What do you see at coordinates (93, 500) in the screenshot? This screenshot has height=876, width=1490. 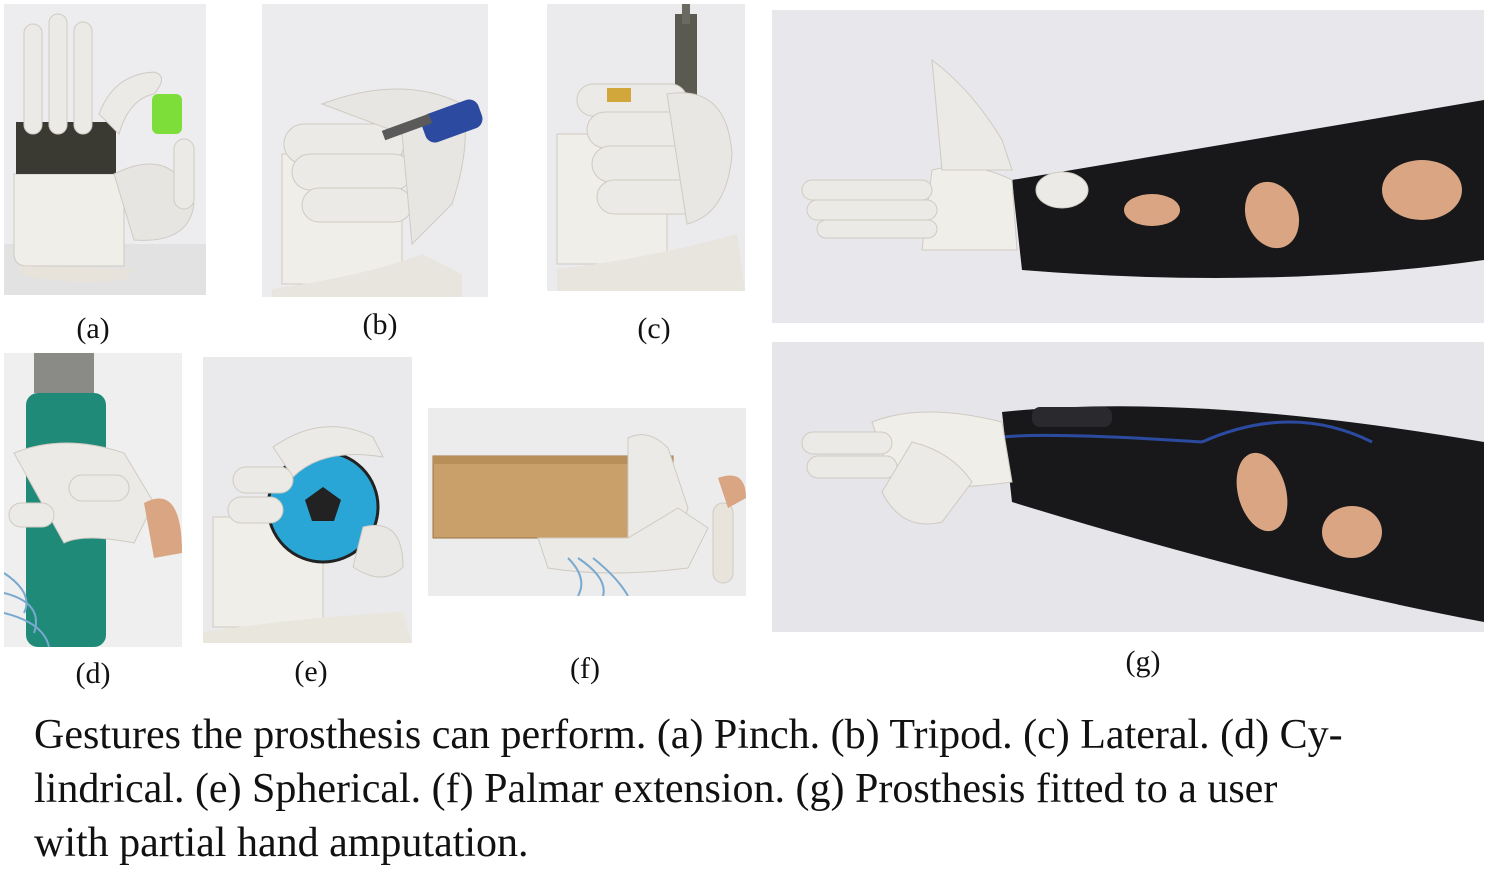 I see `panel-d-cylindrical-photo` at bounding box center [93, 500].